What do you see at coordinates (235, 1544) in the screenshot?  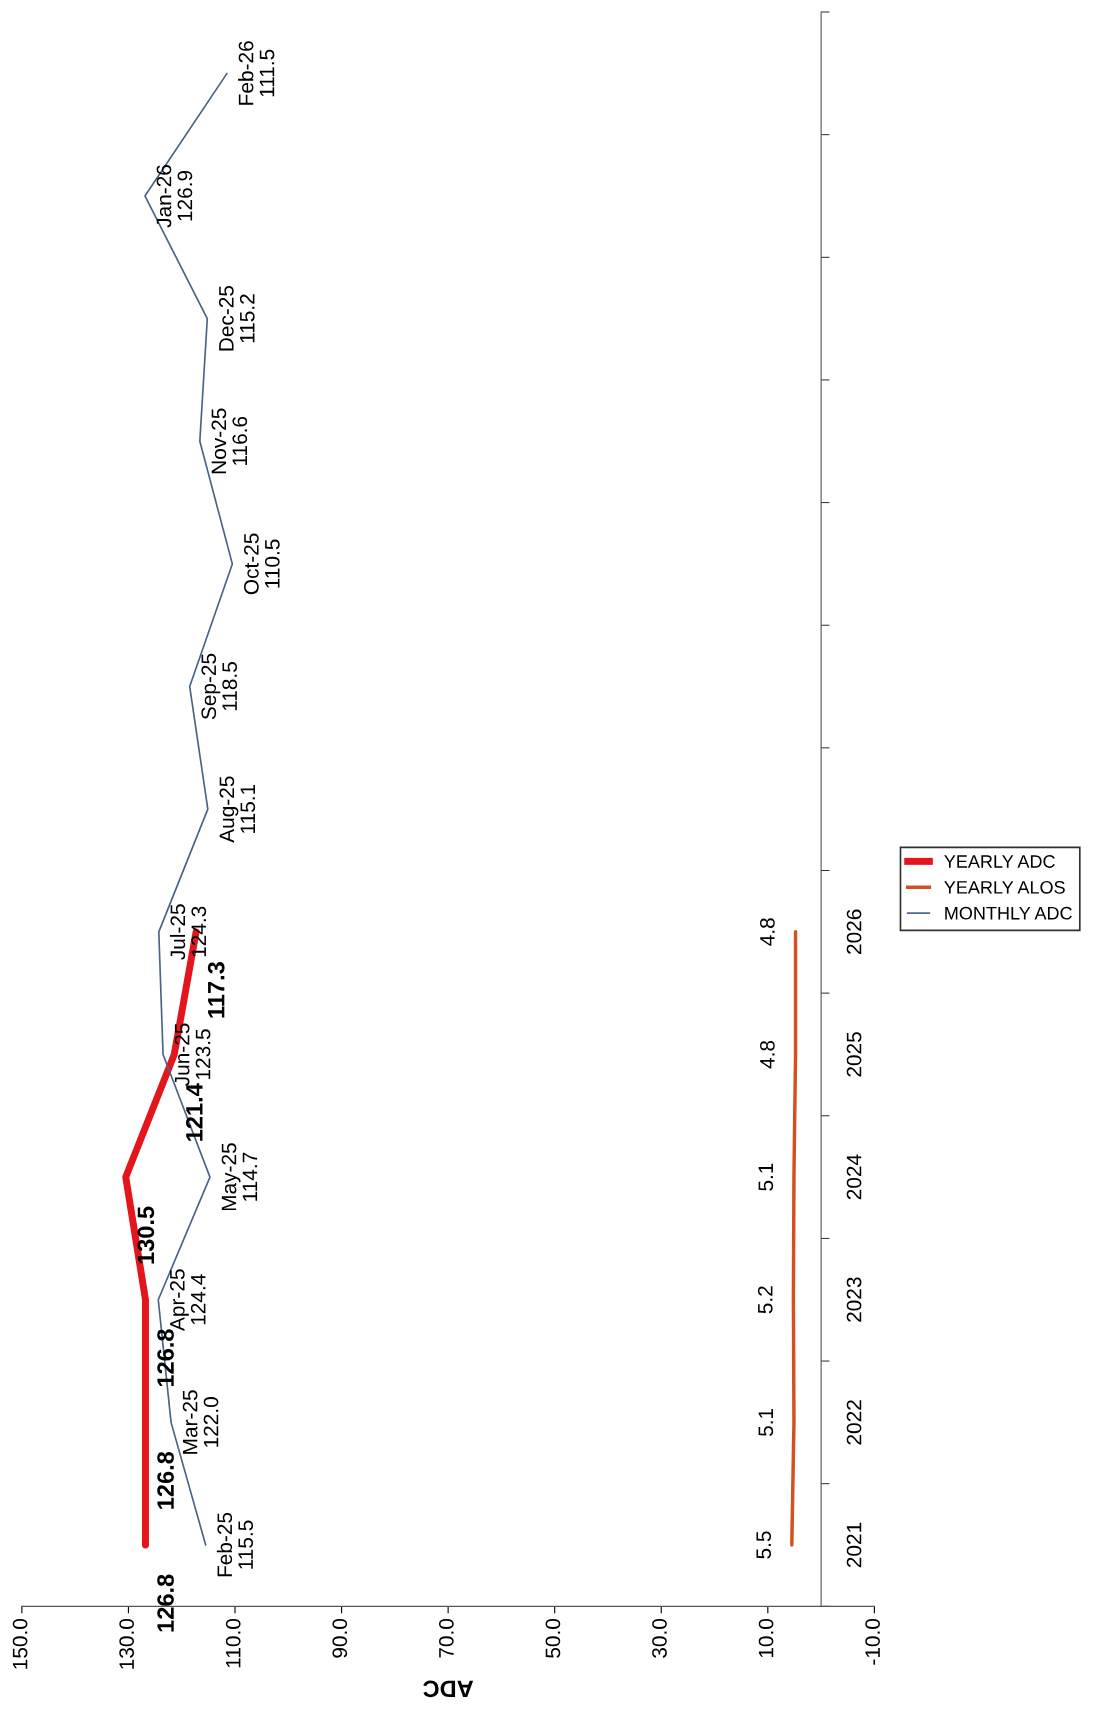 I see `data-label: Feb-25 115.5` at bounding box center [235, 1544].